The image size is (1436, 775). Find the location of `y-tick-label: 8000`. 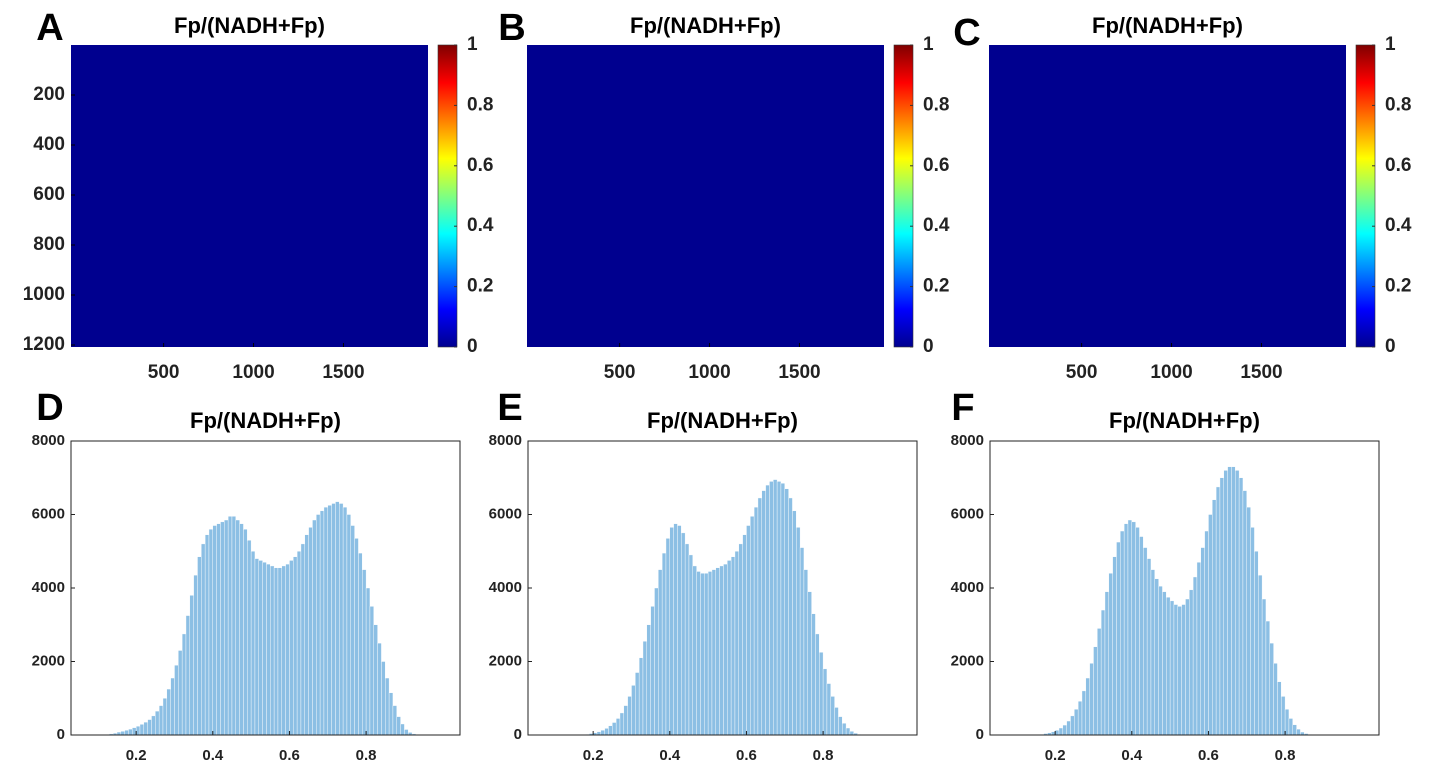

y-tick-label: 8000 is located at coordinates (48, 440).